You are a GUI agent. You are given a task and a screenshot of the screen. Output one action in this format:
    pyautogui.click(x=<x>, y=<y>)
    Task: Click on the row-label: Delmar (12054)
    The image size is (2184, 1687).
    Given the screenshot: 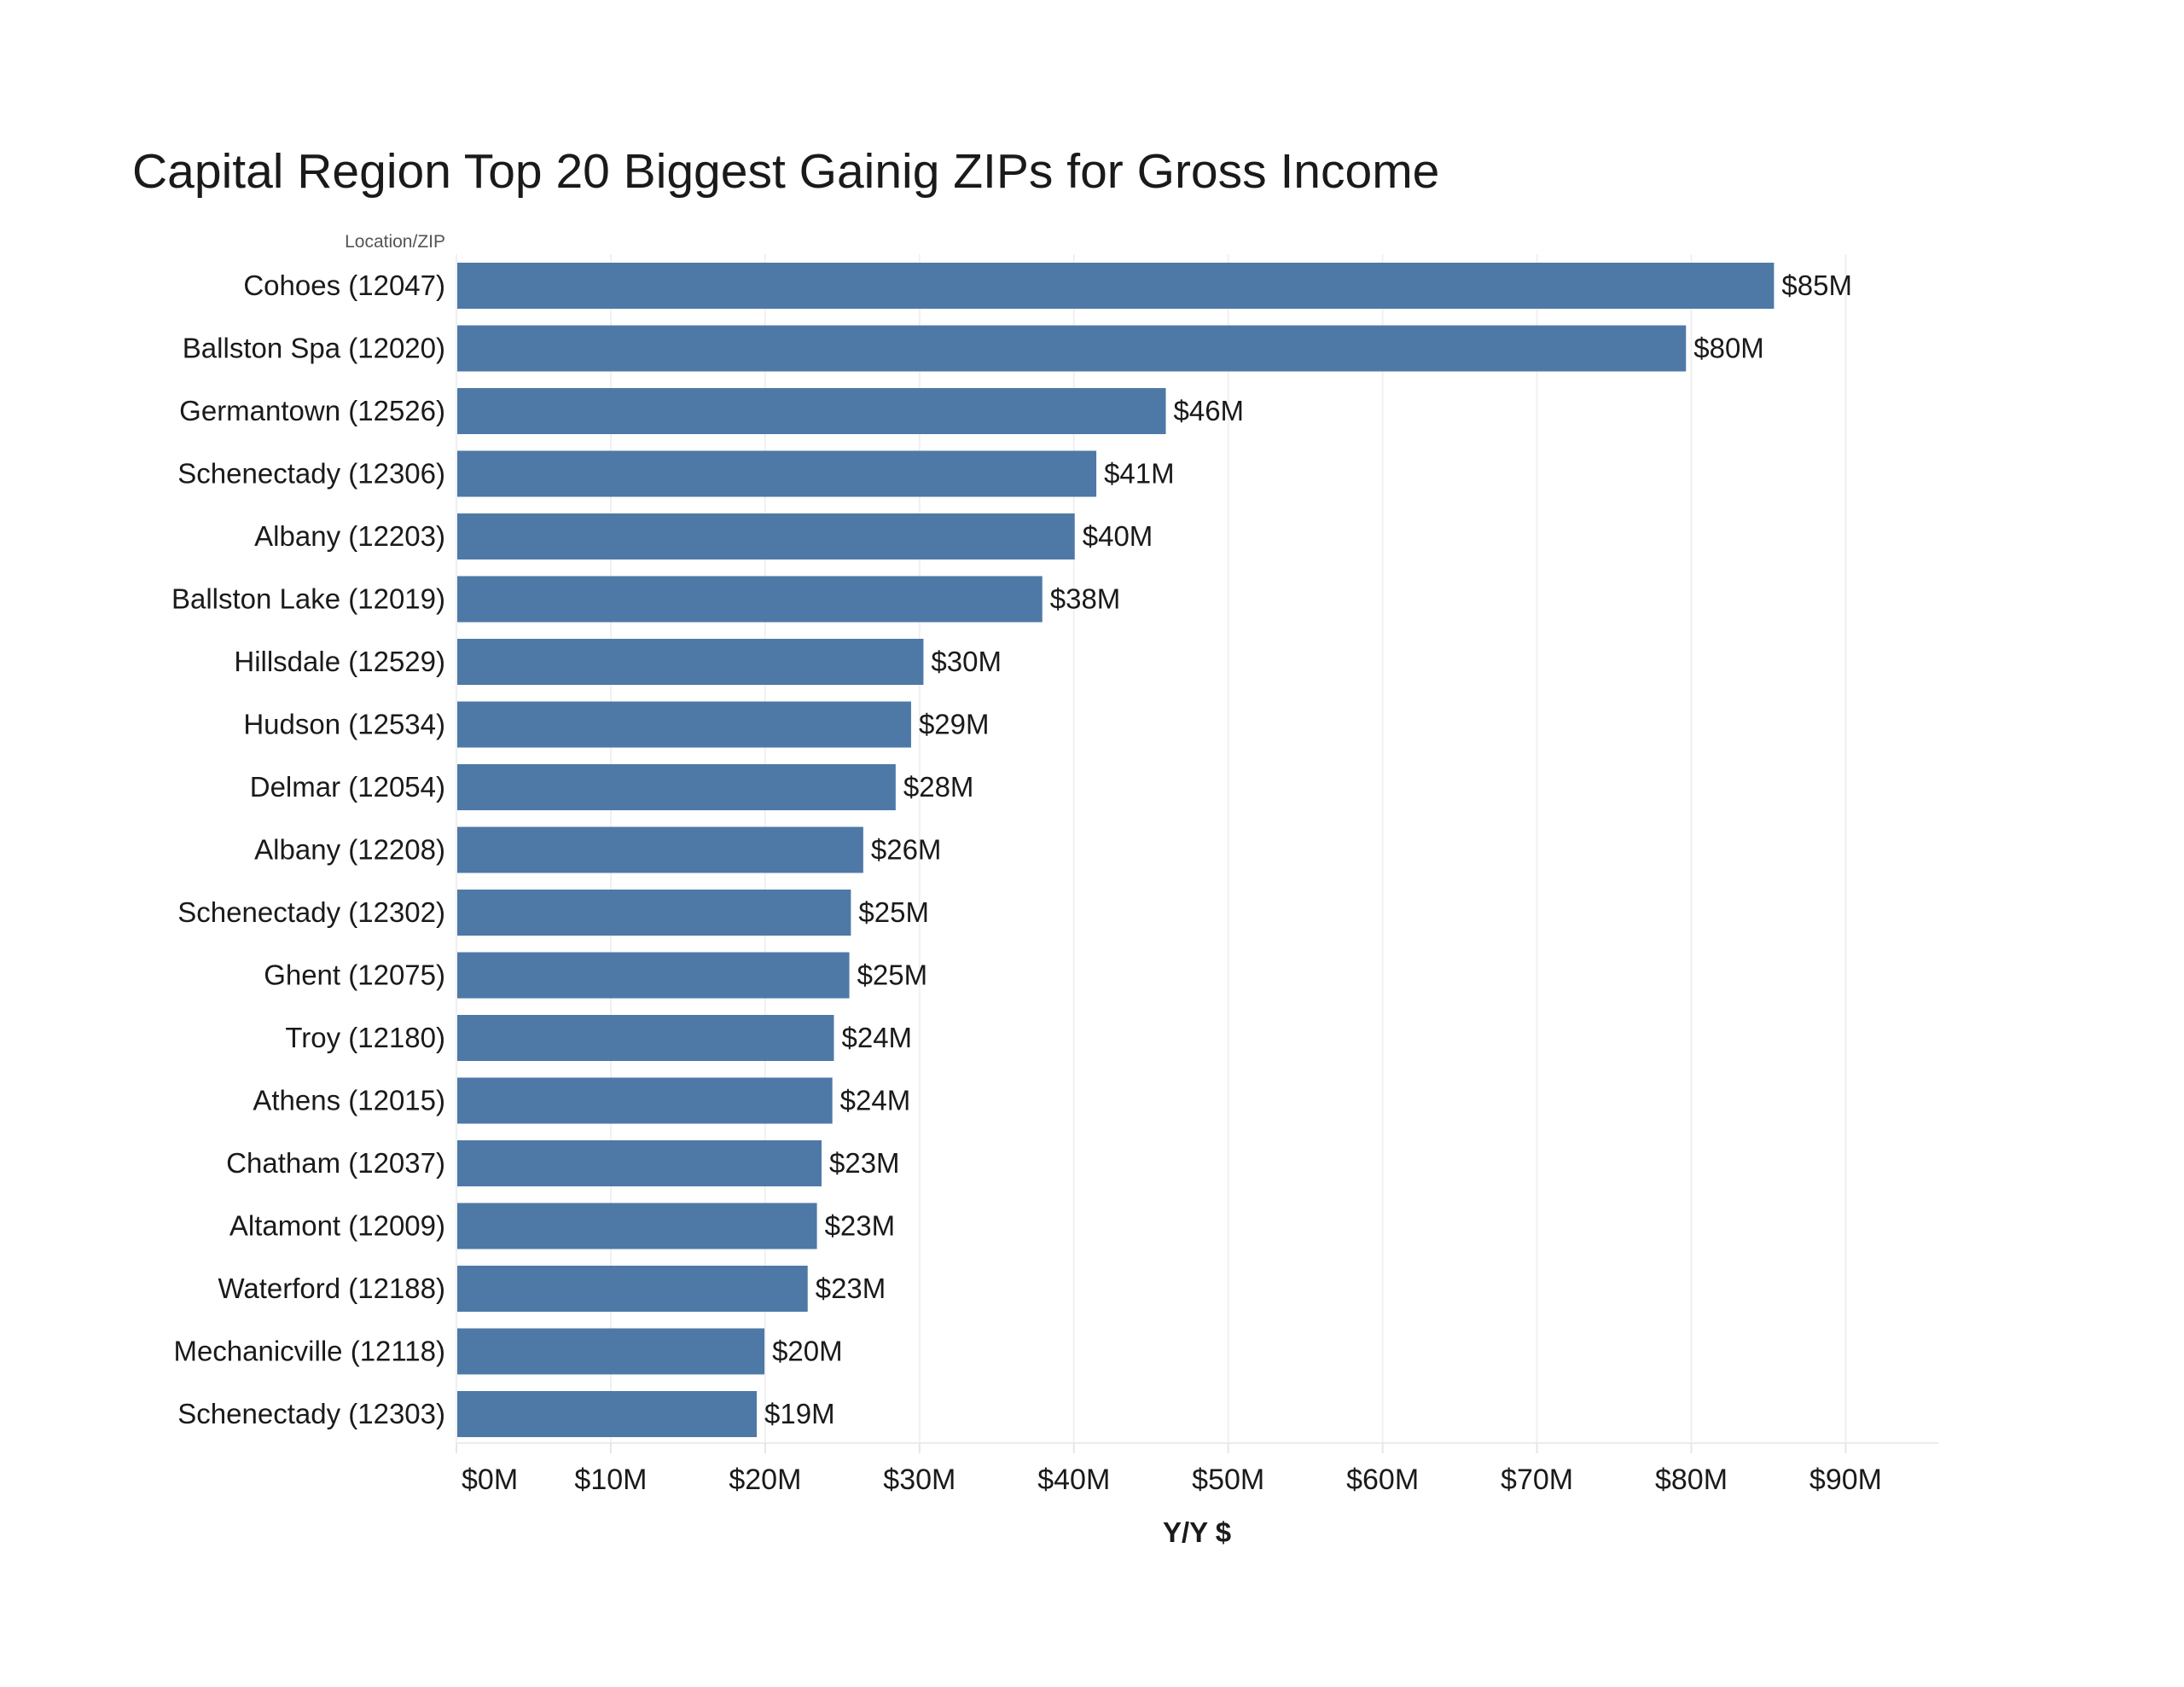 What is the action you would take?
    pyautogui.click(x=348, y=787)
    